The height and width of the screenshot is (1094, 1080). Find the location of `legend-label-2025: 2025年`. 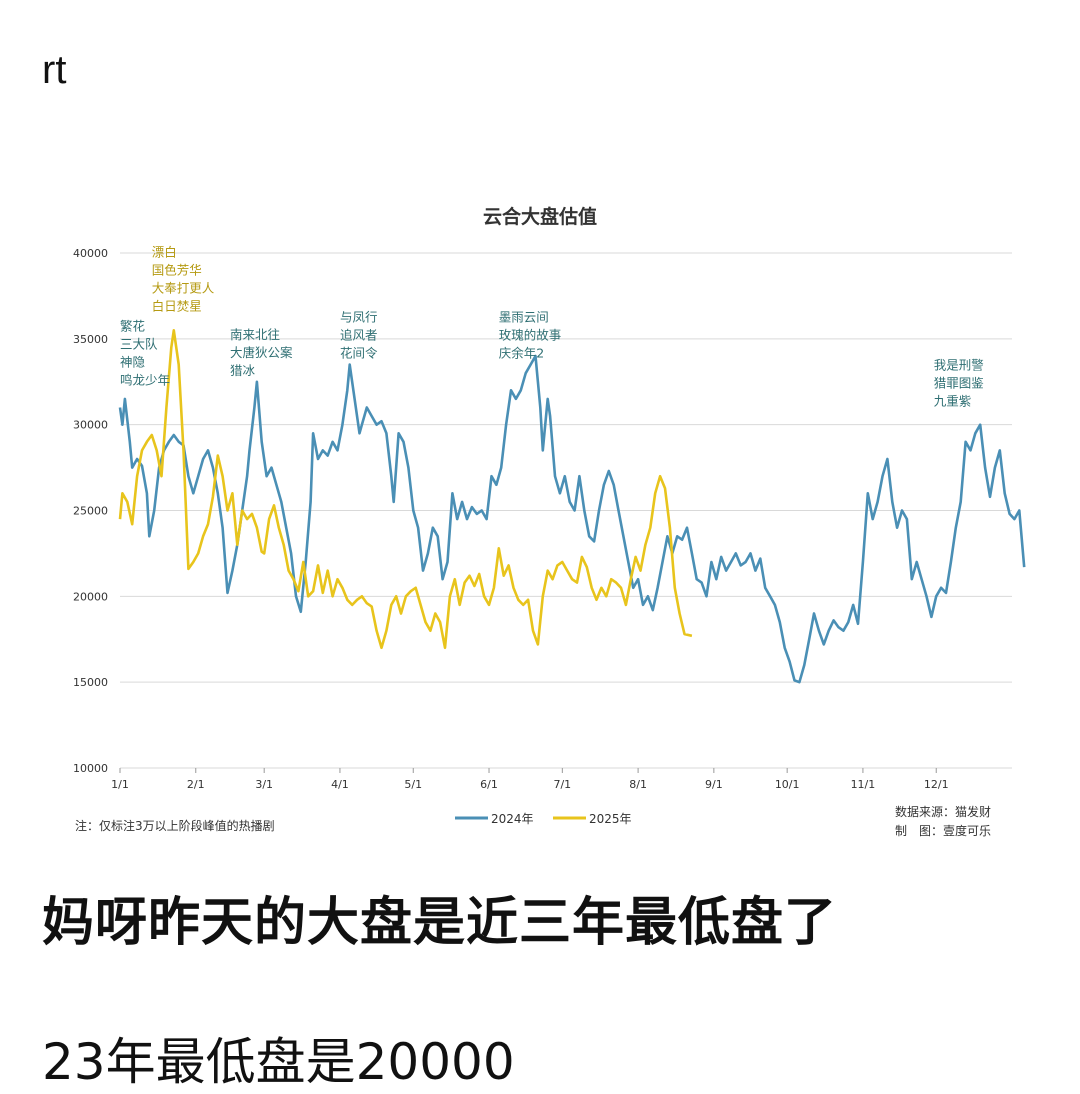

legend-label-2025: 2025年 is located at coordinates (610, 819).